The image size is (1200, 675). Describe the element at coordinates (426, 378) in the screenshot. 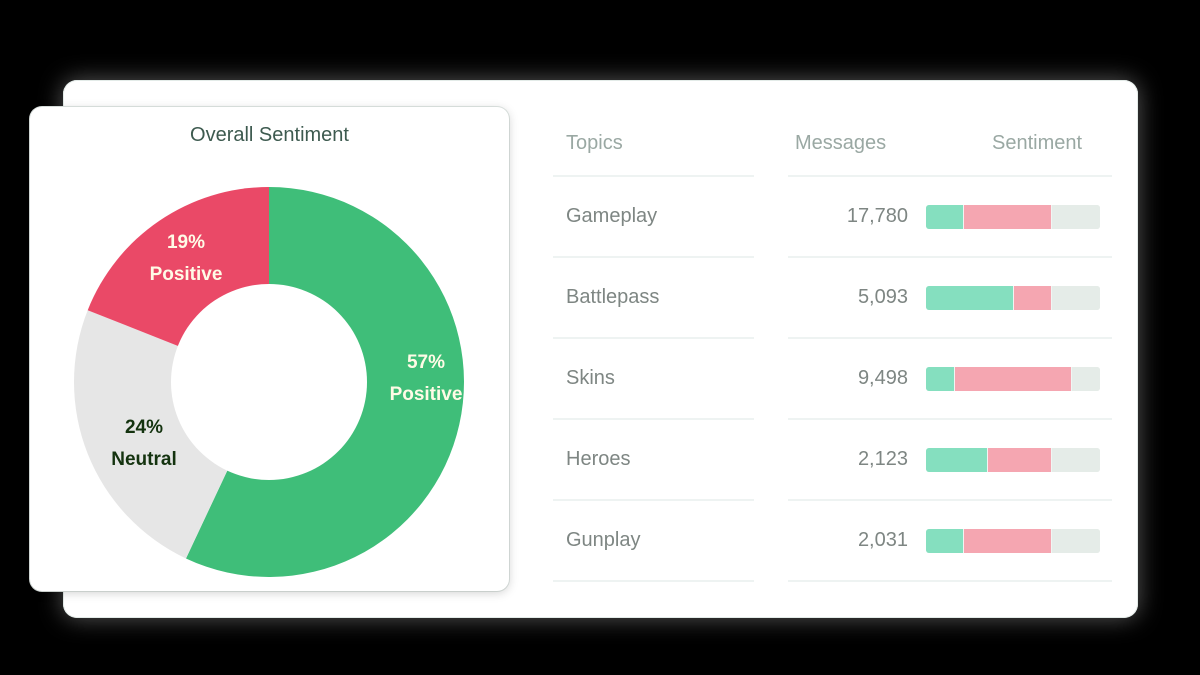

I see `slice-label-positive: 57% Positive` at that location.